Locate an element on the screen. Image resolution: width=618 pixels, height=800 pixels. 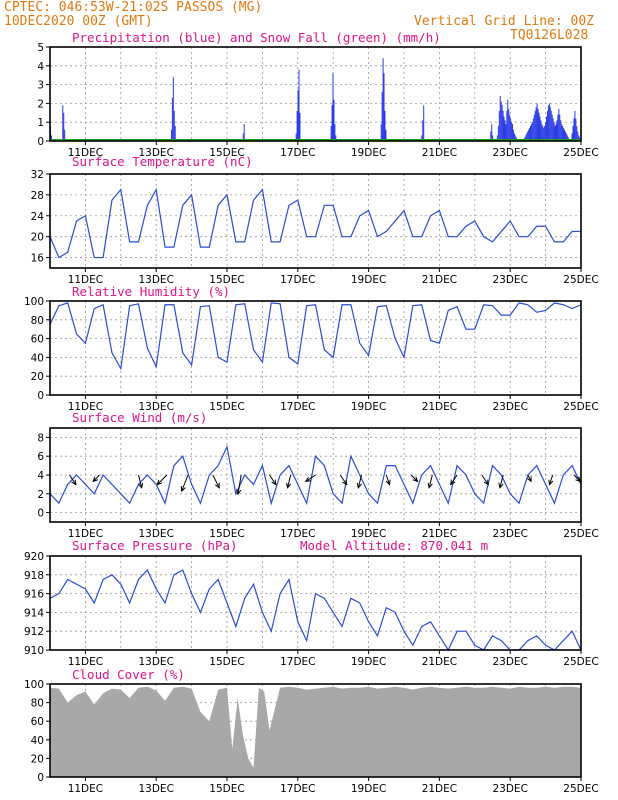
temperature-xtick-label: 15DEC is located at coordinates (226, 280).